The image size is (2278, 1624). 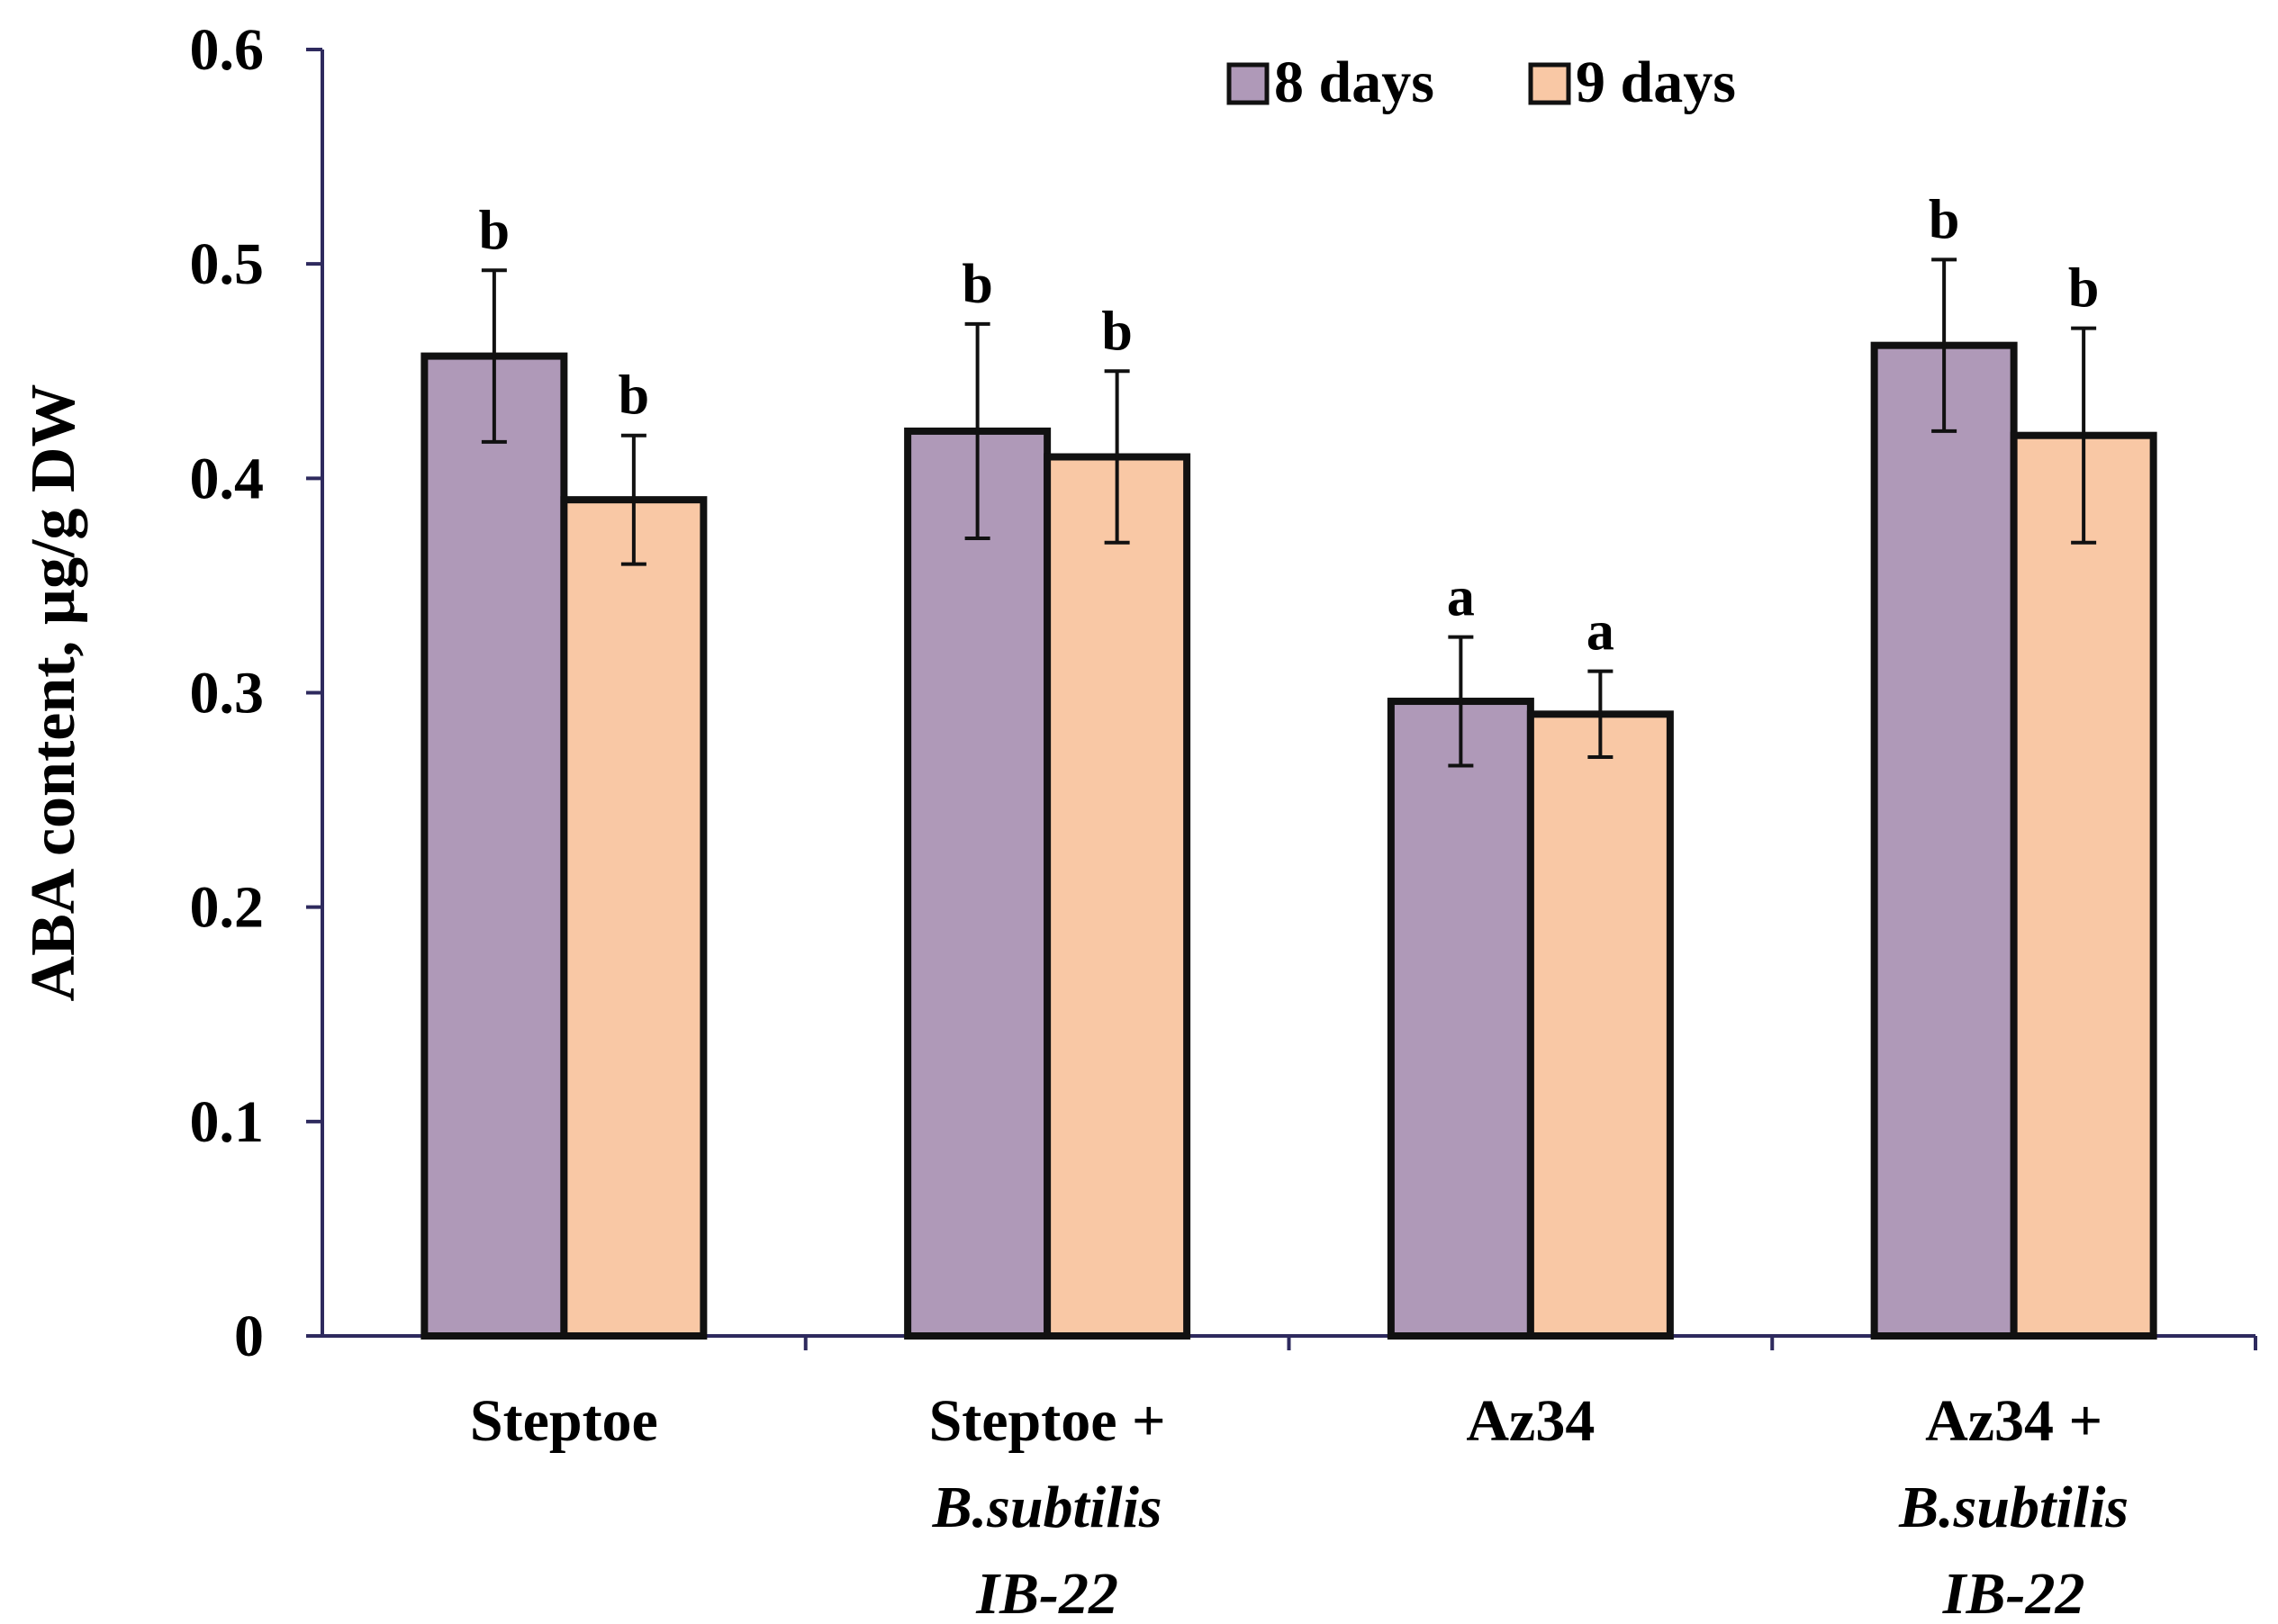 I want to click on x-category-label: Az34 +, so click(x=2014, y=1421).